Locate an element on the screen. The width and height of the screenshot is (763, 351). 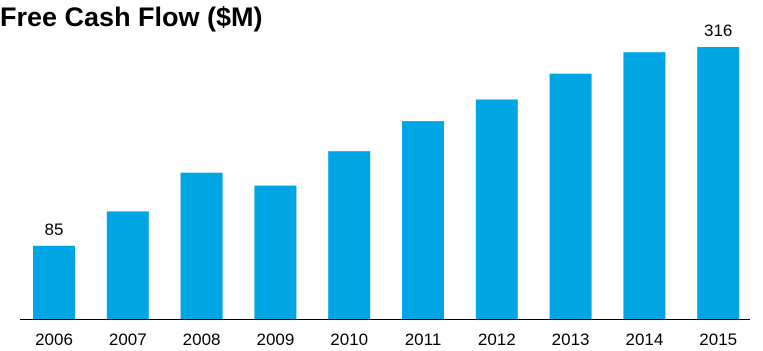
x-tick-label-2015: 2015 is located at coordinates (718, 339).